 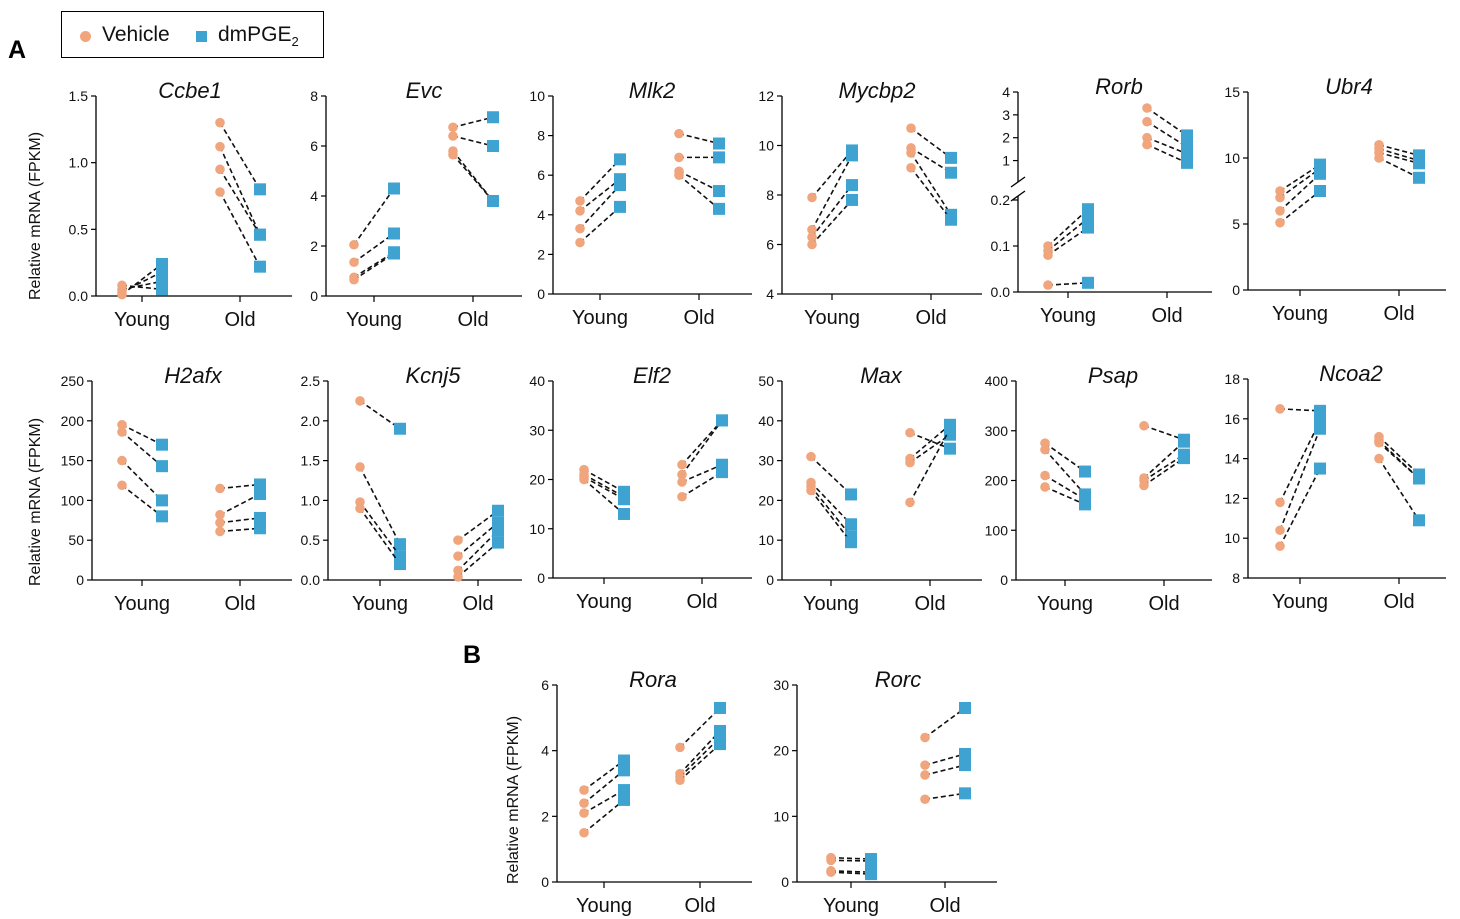 I want to click on y-tick-label: 30, so click(x=537, y=430).